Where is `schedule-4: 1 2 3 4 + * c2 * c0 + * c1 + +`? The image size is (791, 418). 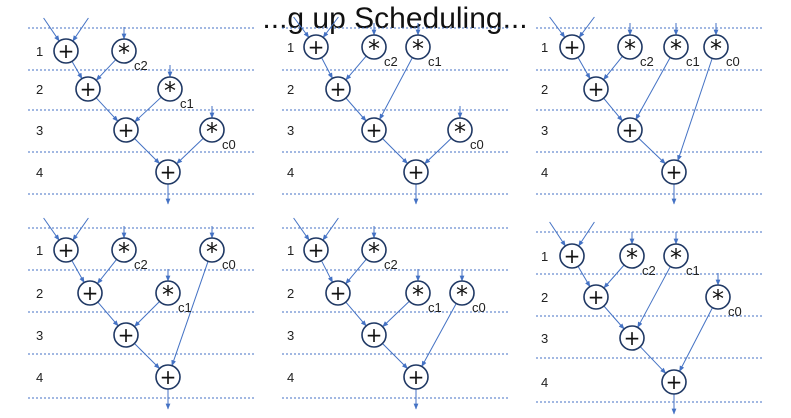 schedule-4: 1 2 3 4 + * c2 * c0 + * c1 + + is located at coordinates (142, 313).